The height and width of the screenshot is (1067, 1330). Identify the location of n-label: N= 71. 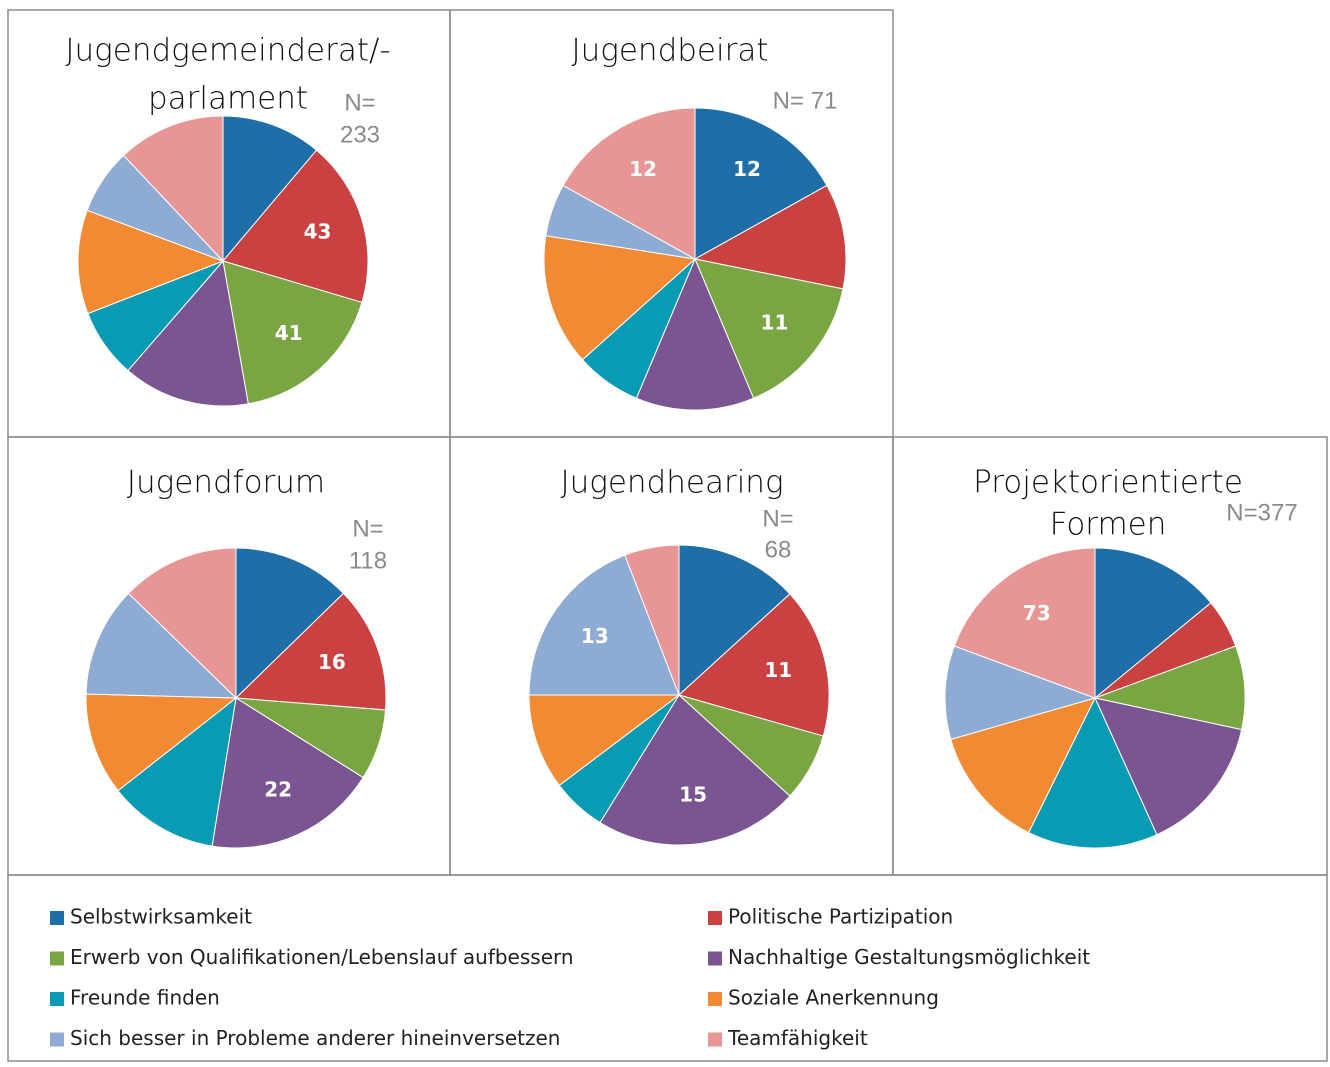
(805, 100).